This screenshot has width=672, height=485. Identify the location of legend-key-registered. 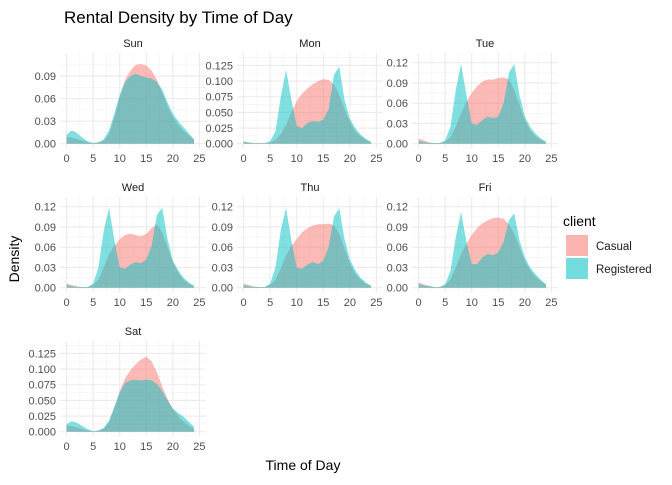
(577, 268).